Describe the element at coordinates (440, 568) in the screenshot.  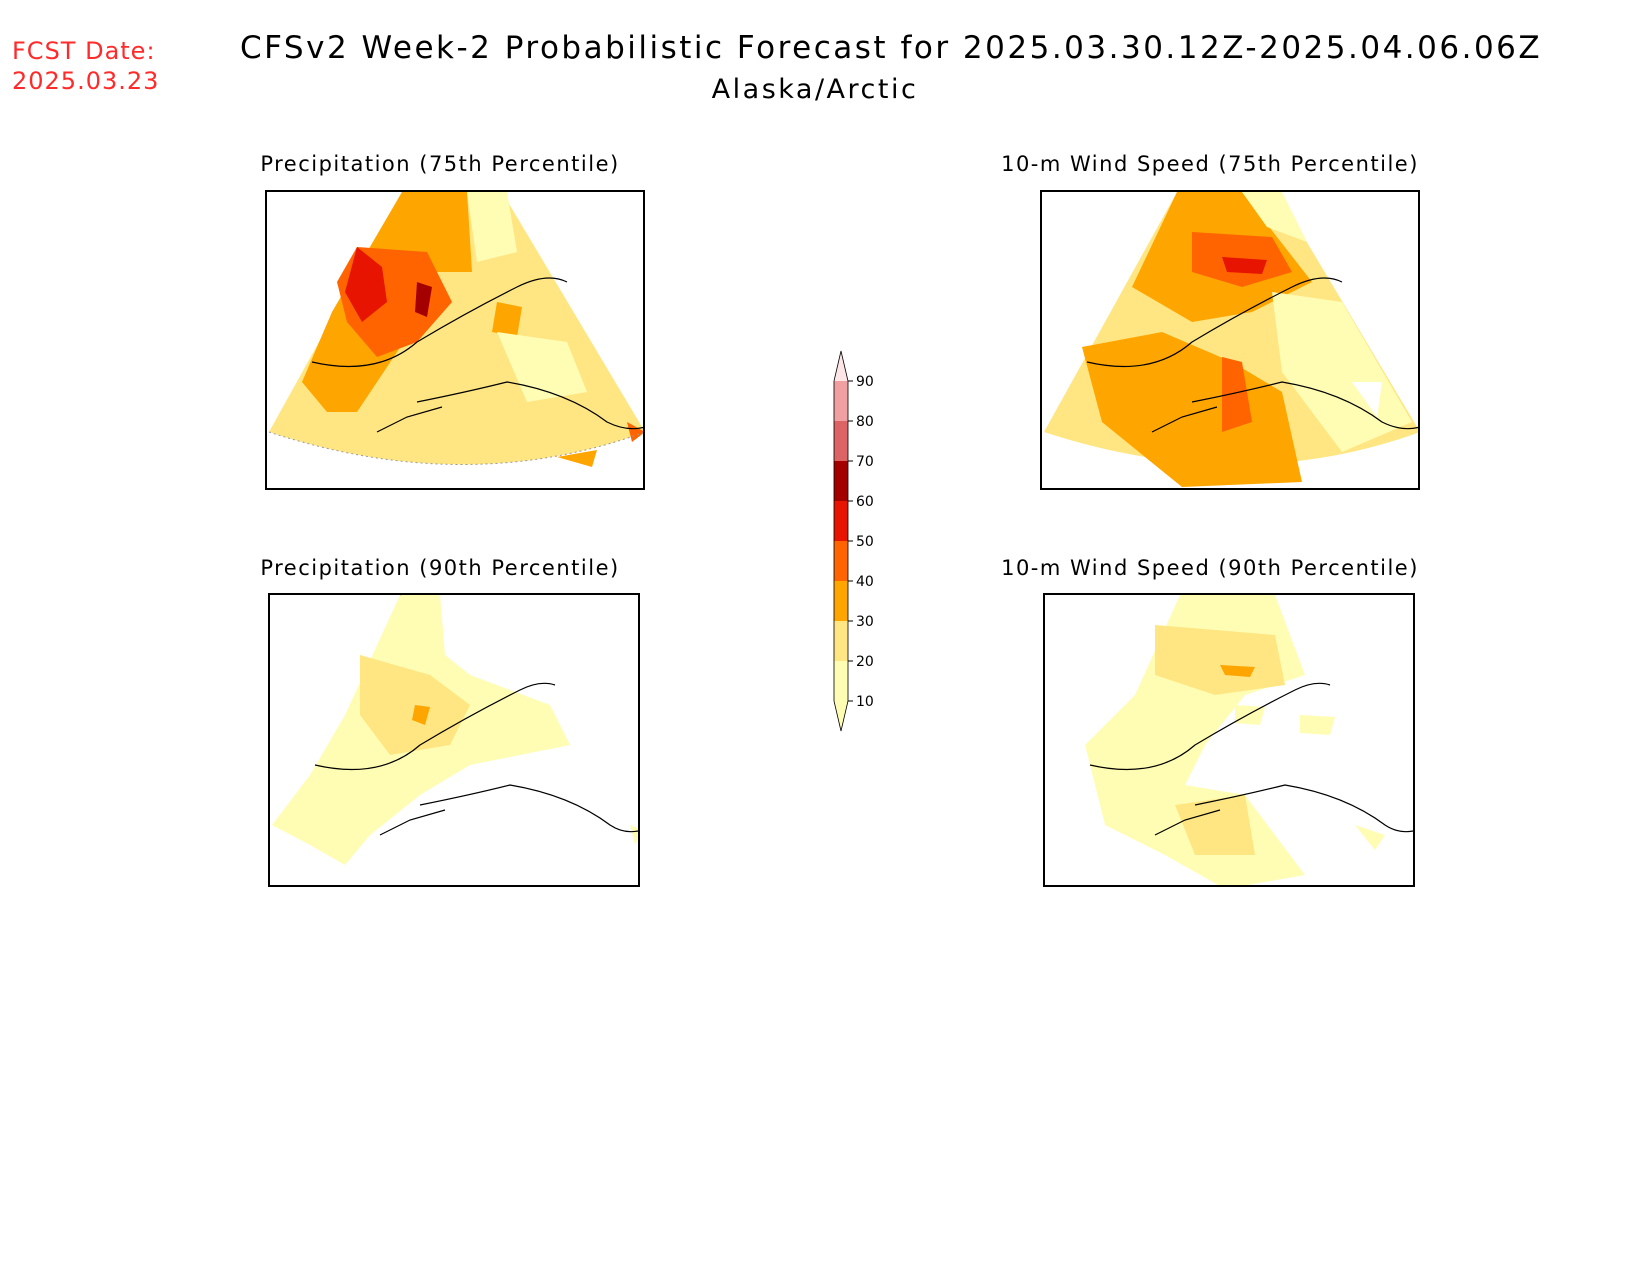
I see `panel-title-precip-90: Precipitation (90th Percentile)` at that location.